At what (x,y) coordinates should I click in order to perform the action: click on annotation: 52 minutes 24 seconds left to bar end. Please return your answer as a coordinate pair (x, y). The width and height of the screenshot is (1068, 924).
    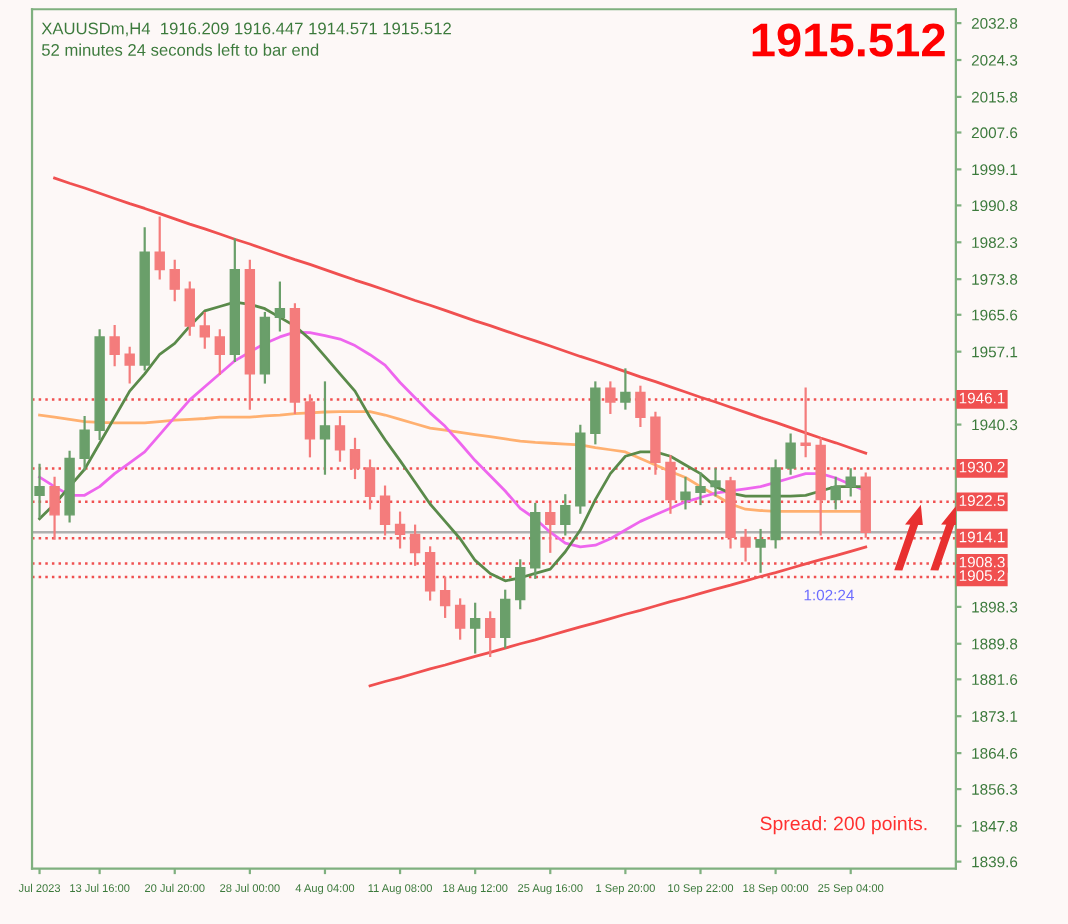
    Looking at the image, I should click on (180, 49).